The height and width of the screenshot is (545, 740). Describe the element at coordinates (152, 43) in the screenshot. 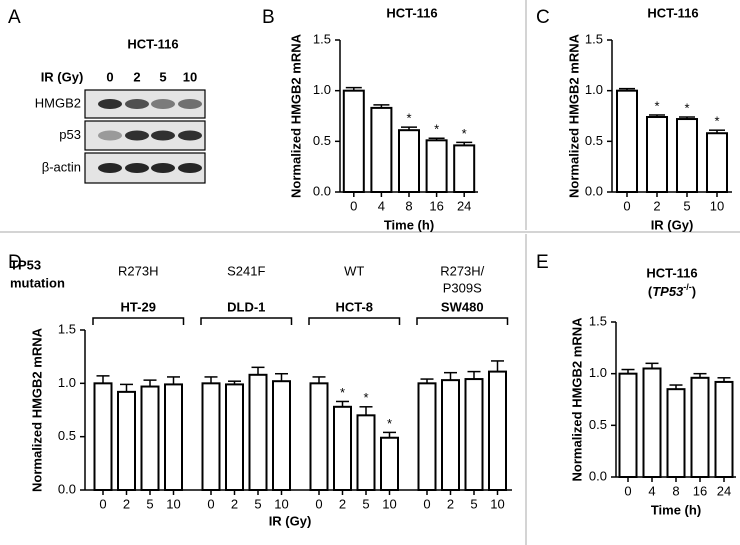

I see `blot-title: HCT-116` at that location.